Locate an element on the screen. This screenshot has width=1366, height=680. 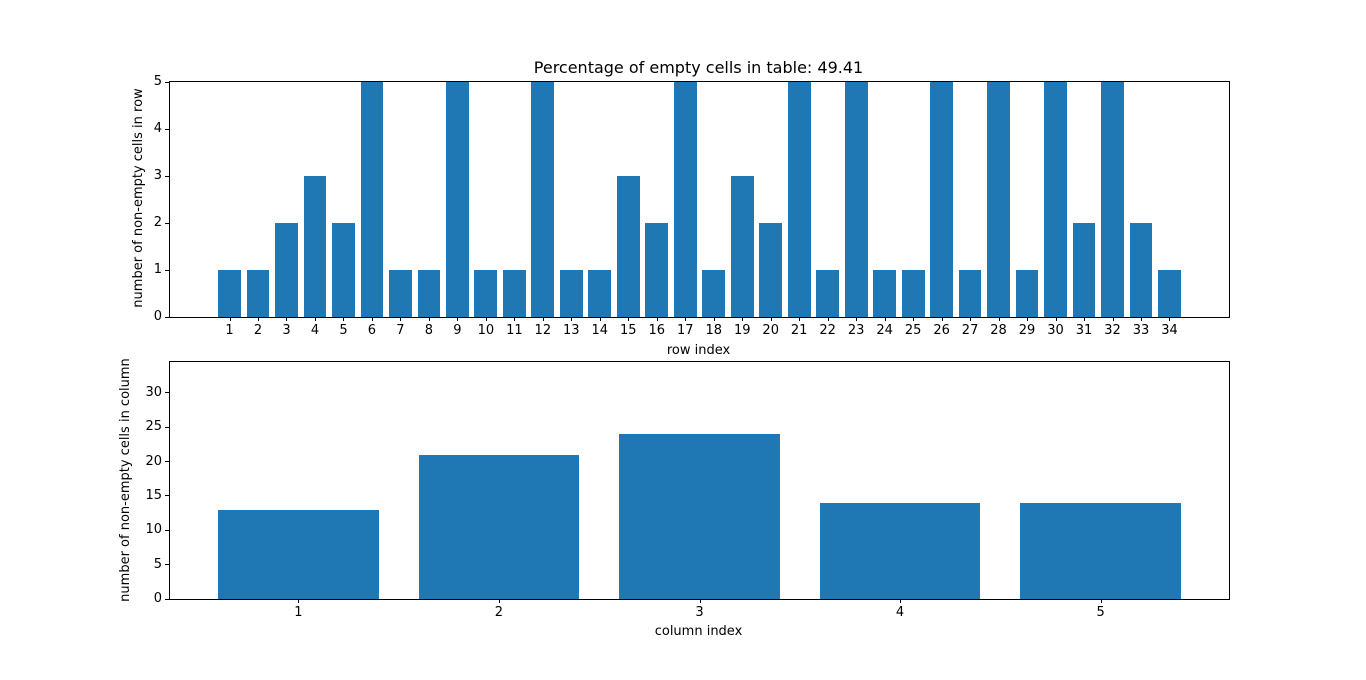
x-tick-label: 30 is located at coordinates (1055, 330).